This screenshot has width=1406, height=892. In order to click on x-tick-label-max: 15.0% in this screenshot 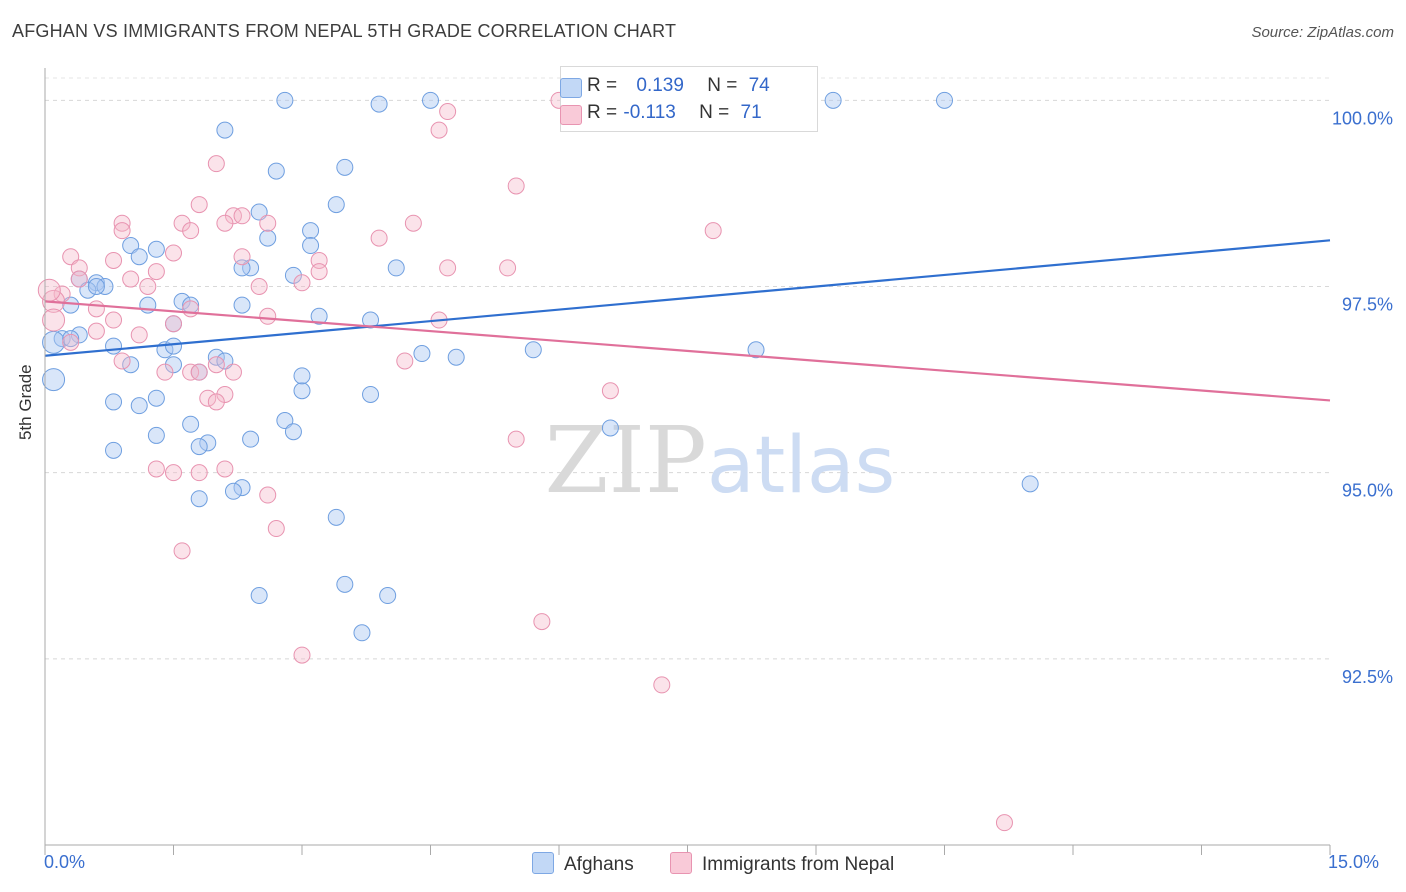, I will do `click(1354, 862)`.